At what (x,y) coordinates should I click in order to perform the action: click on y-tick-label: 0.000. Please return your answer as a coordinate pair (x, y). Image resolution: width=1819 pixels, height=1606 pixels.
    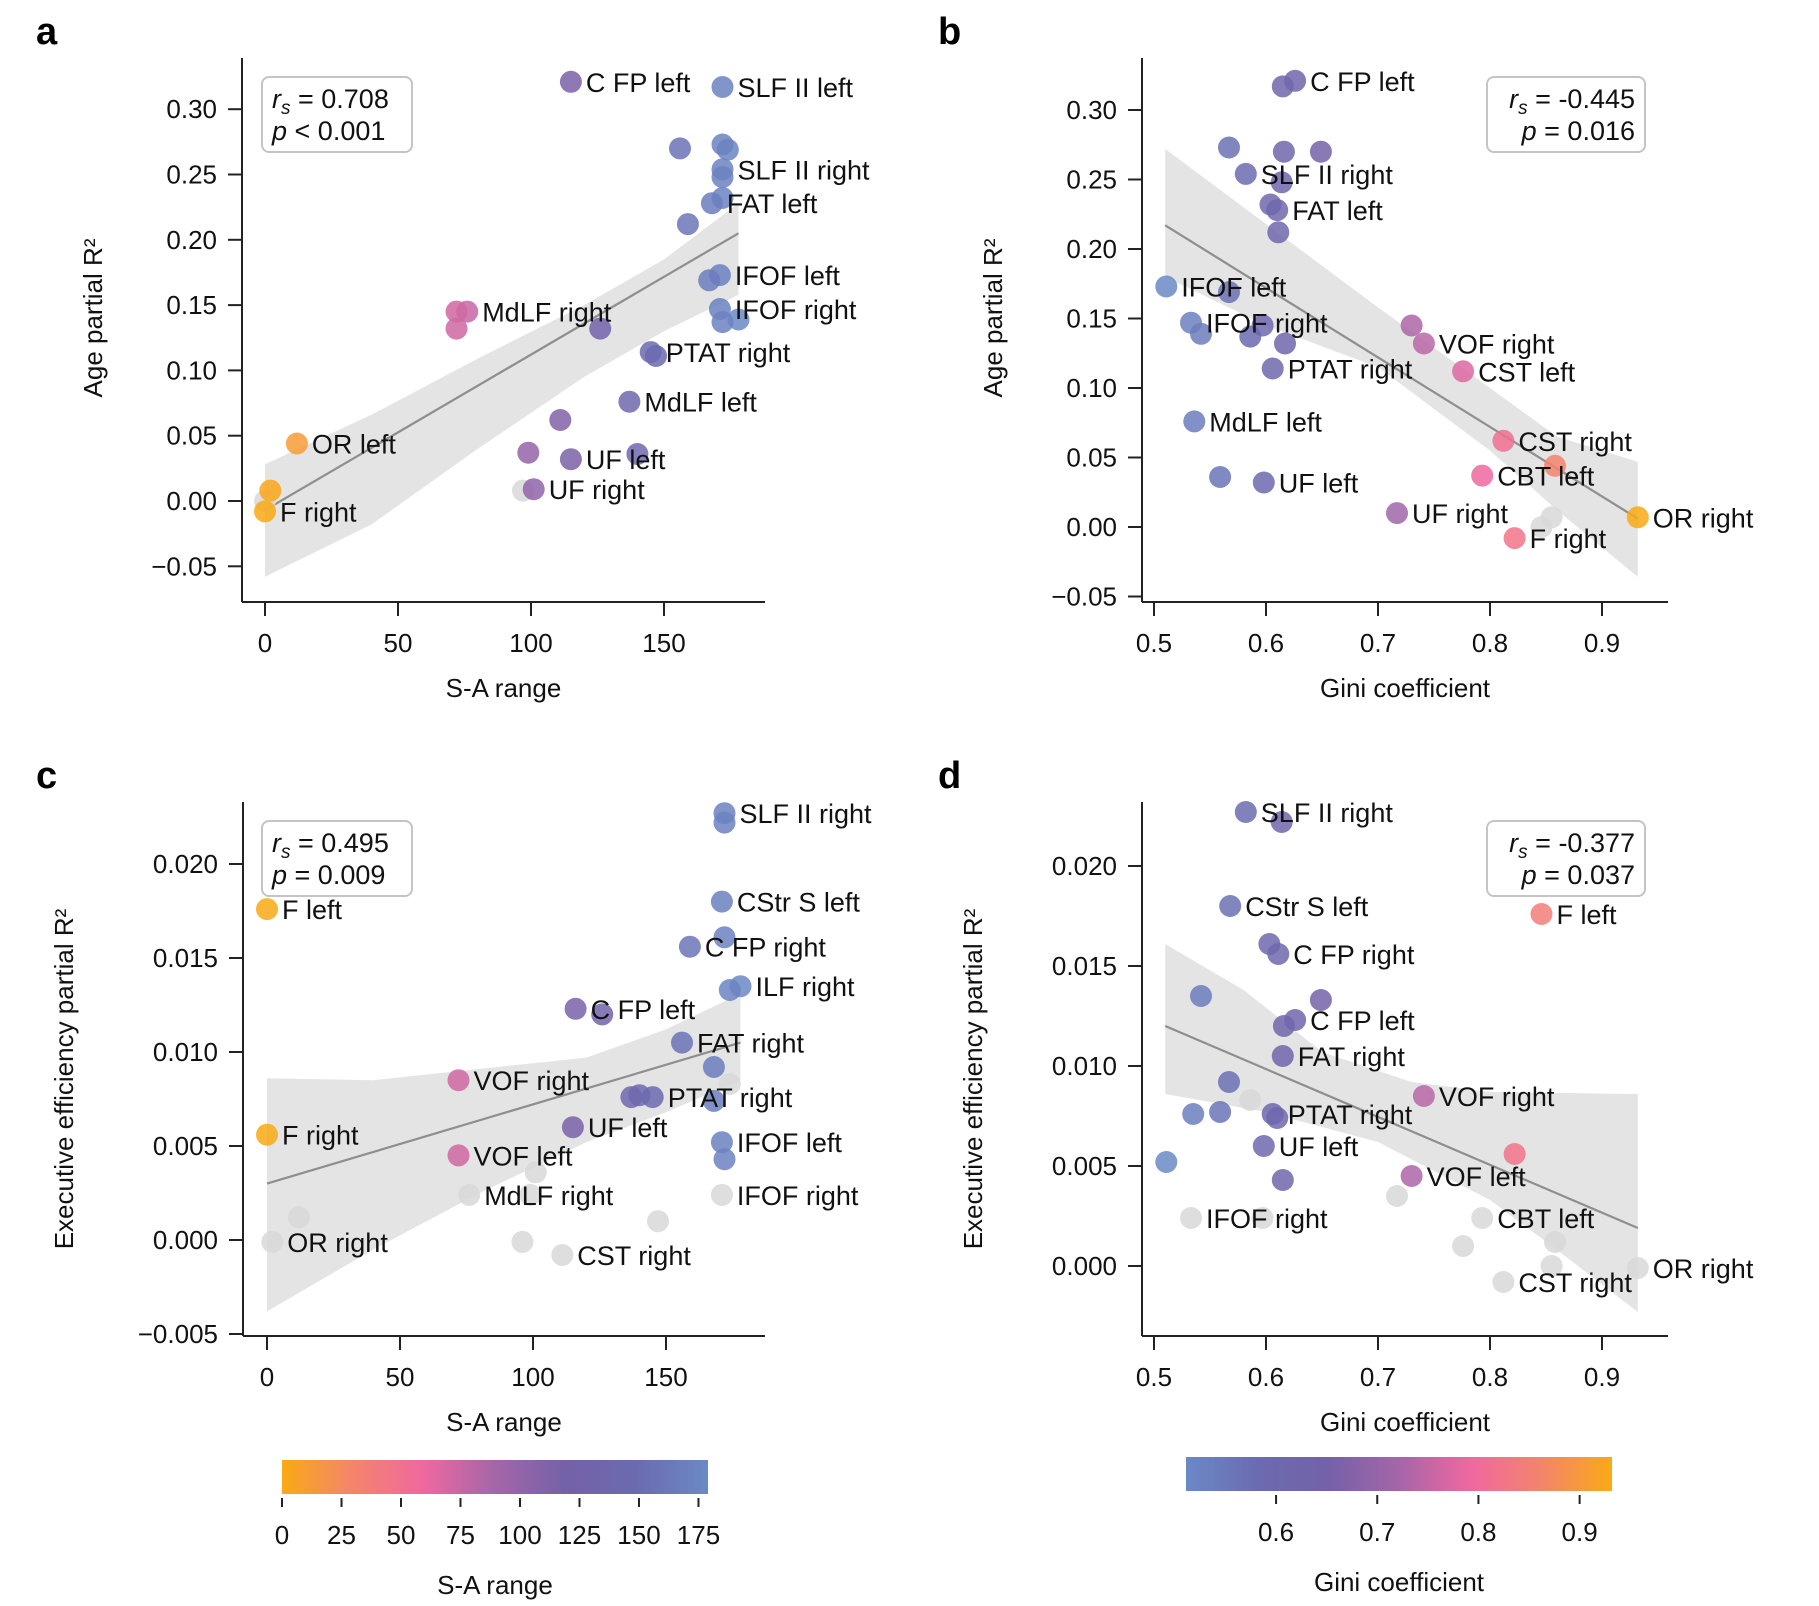
    Looking at the image, I should click on (185, 1240).